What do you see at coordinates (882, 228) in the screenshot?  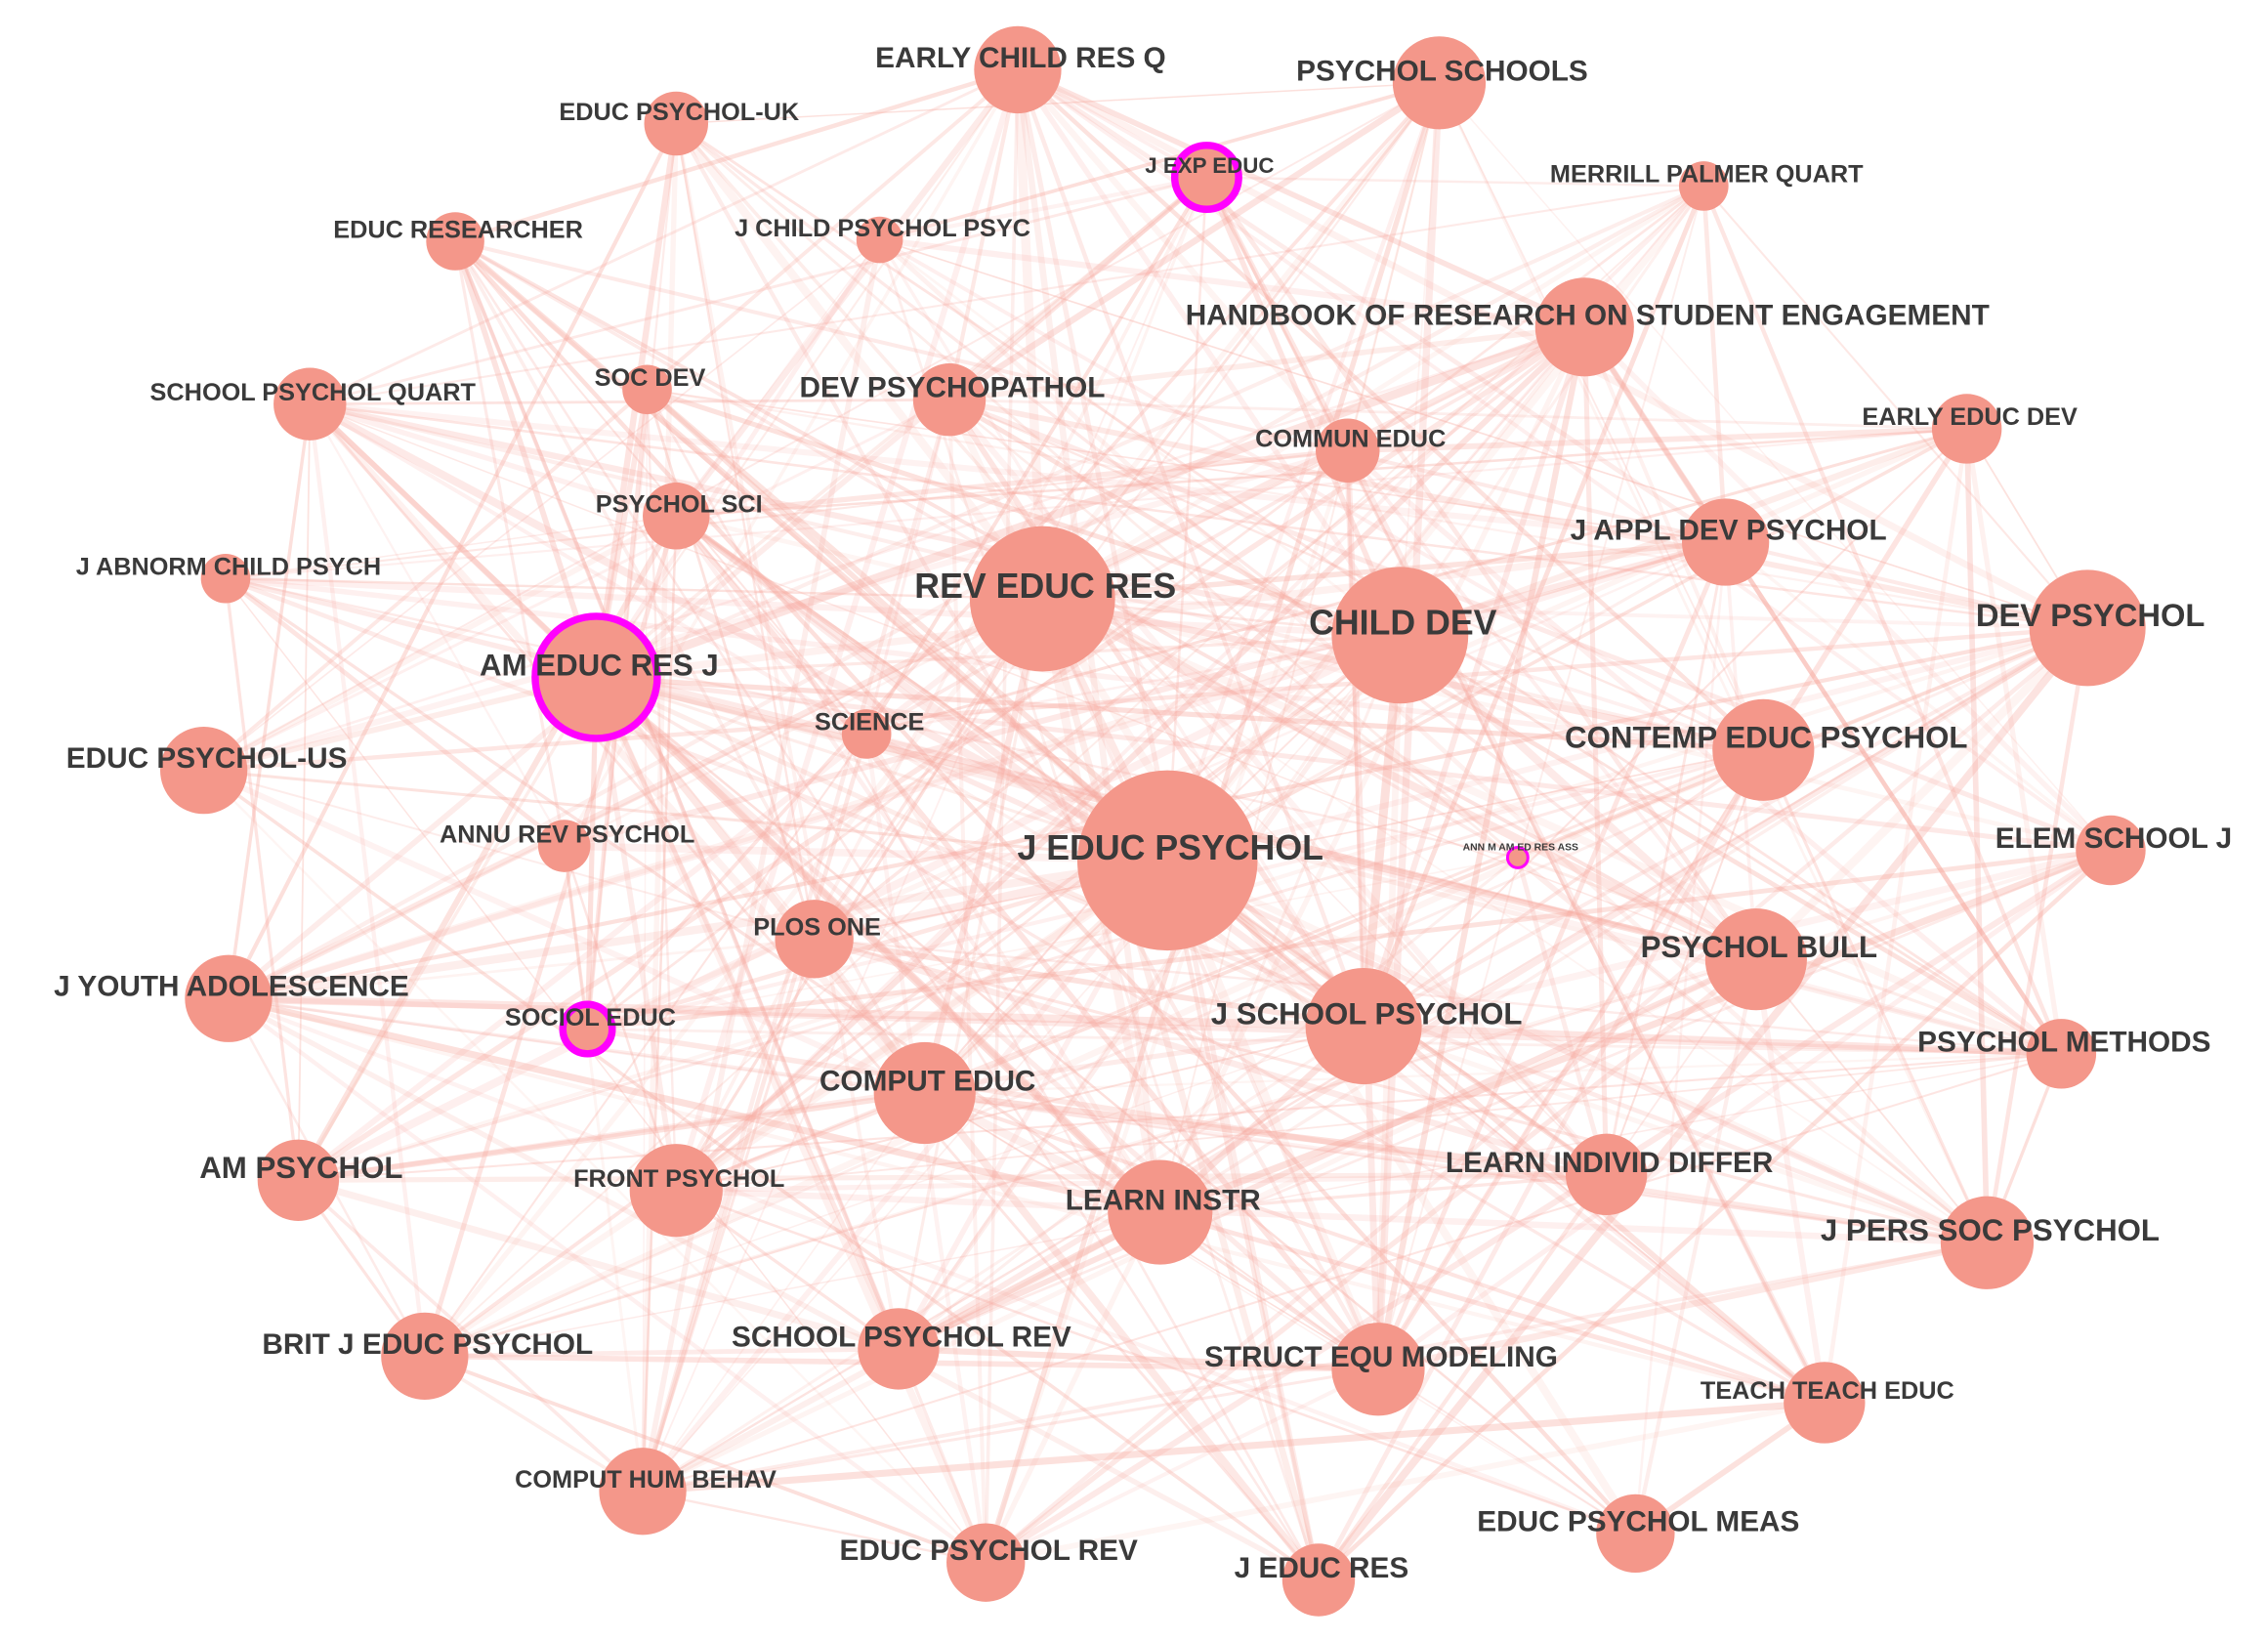 I see `node-label: J CHILD PSYCHOL PSYC` at bounding box center [882, 228].